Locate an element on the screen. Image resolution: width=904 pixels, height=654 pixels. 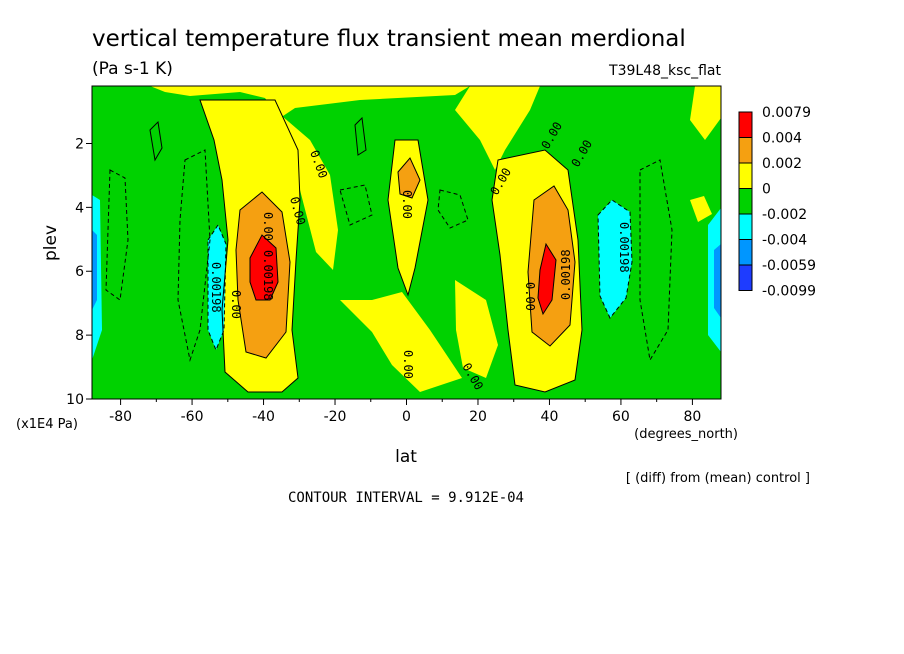
run-label: T39L48_ksc_flat is located at coordinates (664, 71).